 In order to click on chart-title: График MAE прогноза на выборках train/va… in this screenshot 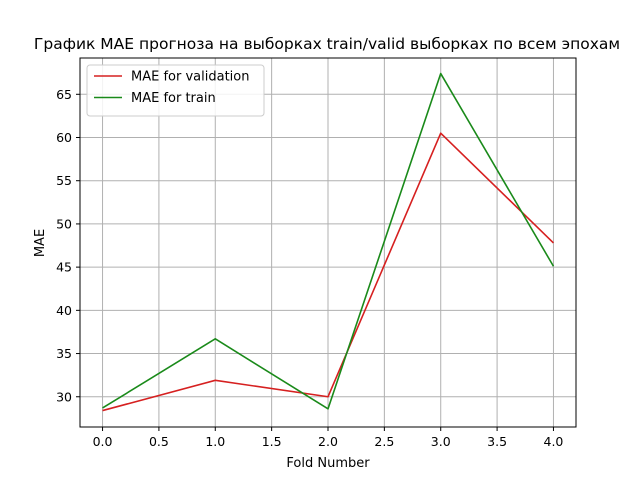, I will do `click(327, 44)`.